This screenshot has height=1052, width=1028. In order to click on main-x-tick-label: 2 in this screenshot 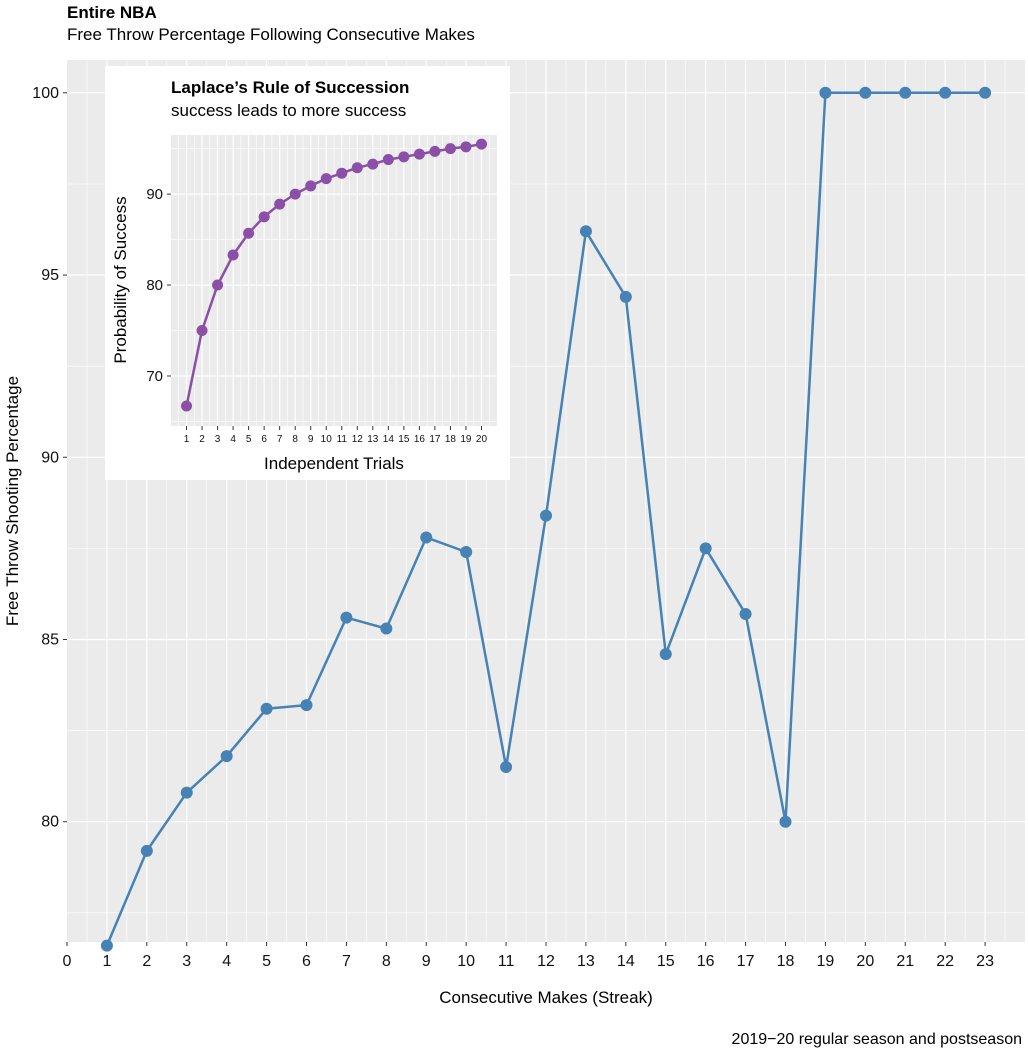, I will do `click(146, 961)`.